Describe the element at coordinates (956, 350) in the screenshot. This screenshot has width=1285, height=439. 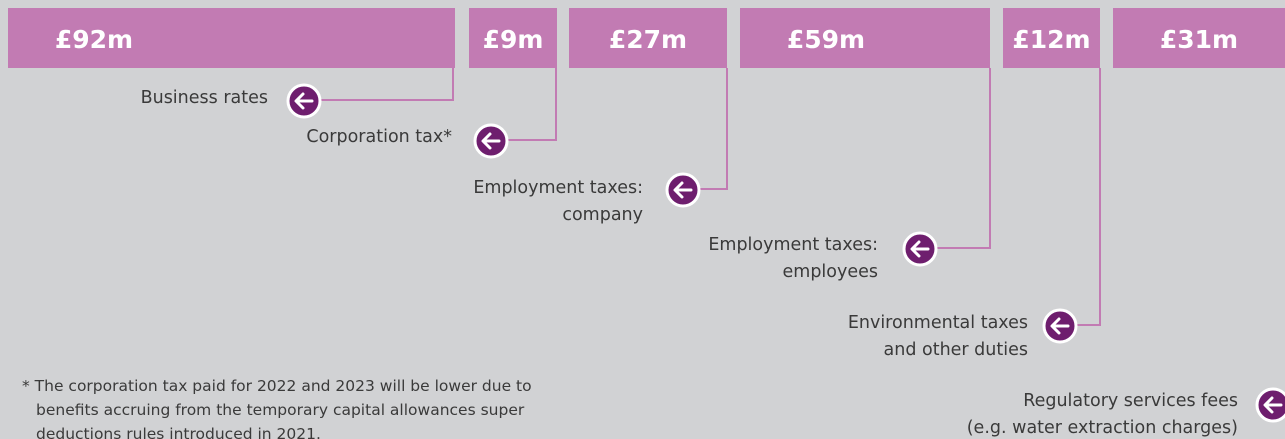
I see `segment-label: and other duties` at that location.